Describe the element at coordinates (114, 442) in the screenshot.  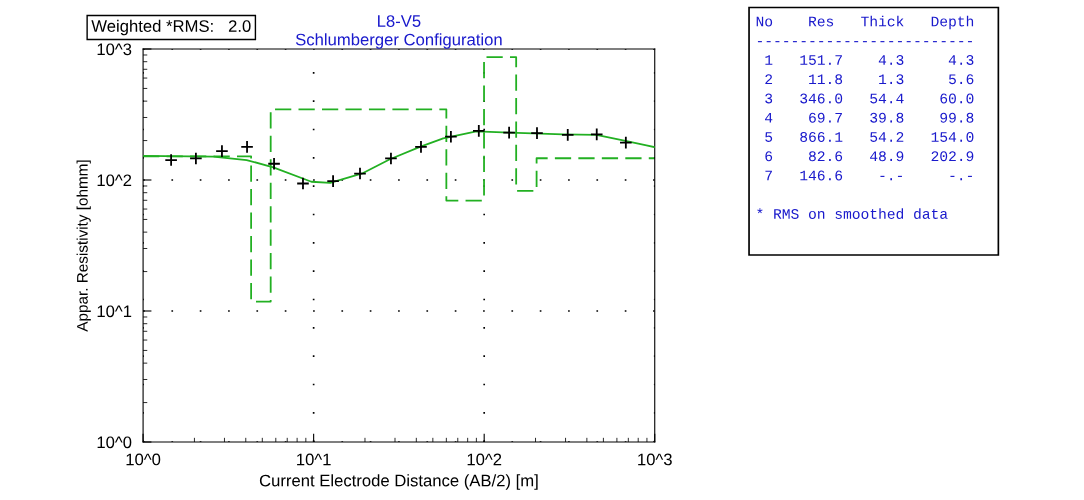
I see `y-tick-label: 10^0` at that location.